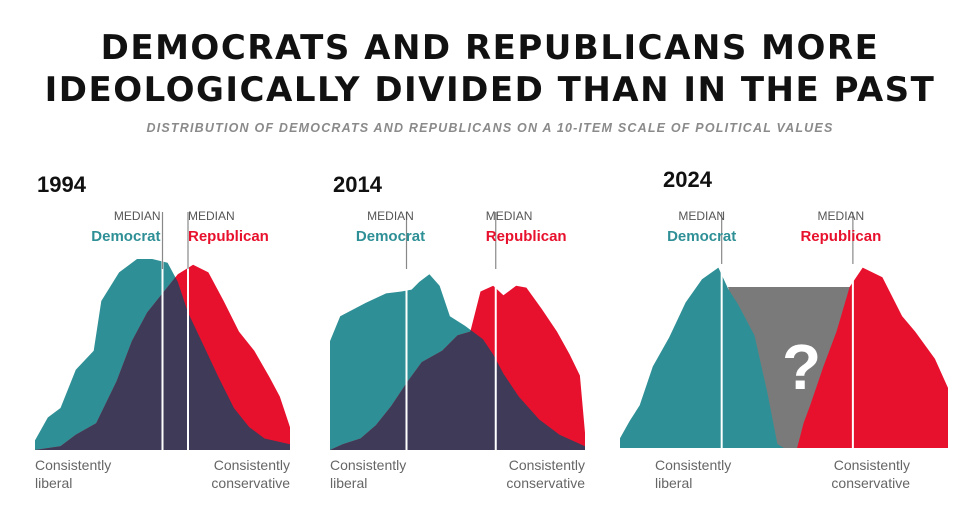 This screenshot has width=980, height=518. Describe the element at coordinates (490, 90) in the screenshot. I see `chart-title-line-2: IDEOLOGICALLY DIVIDED THAN IN THE PAST` at that location.